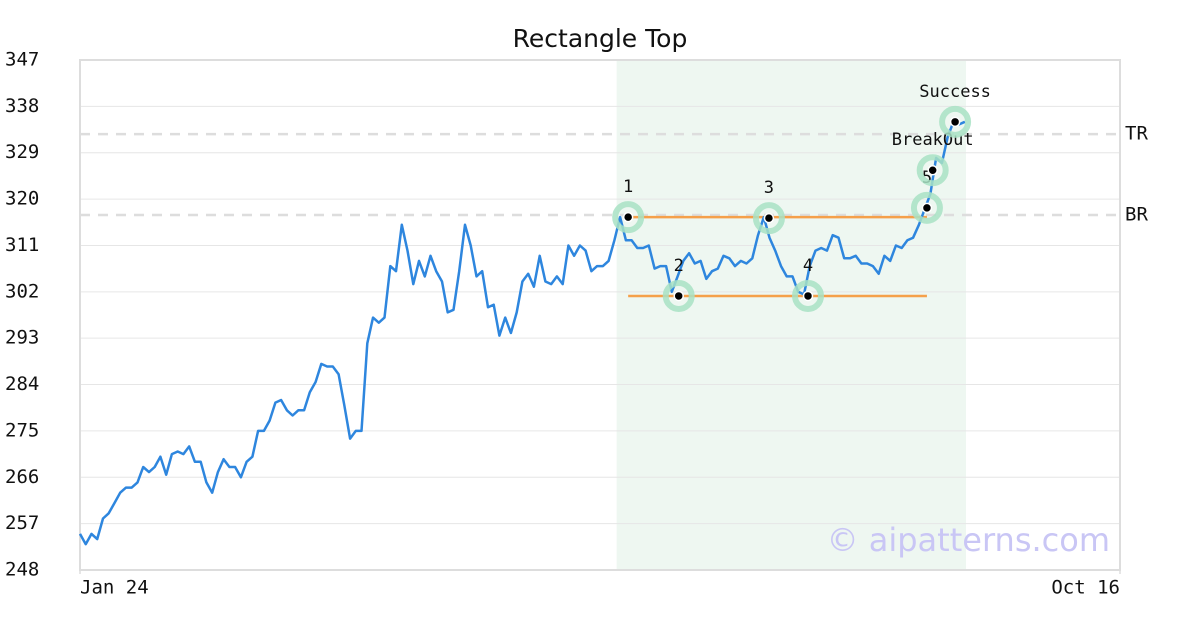 This screenshot has width=1200, height=630. I want to click on level-label: BR, so click(1136, 215).